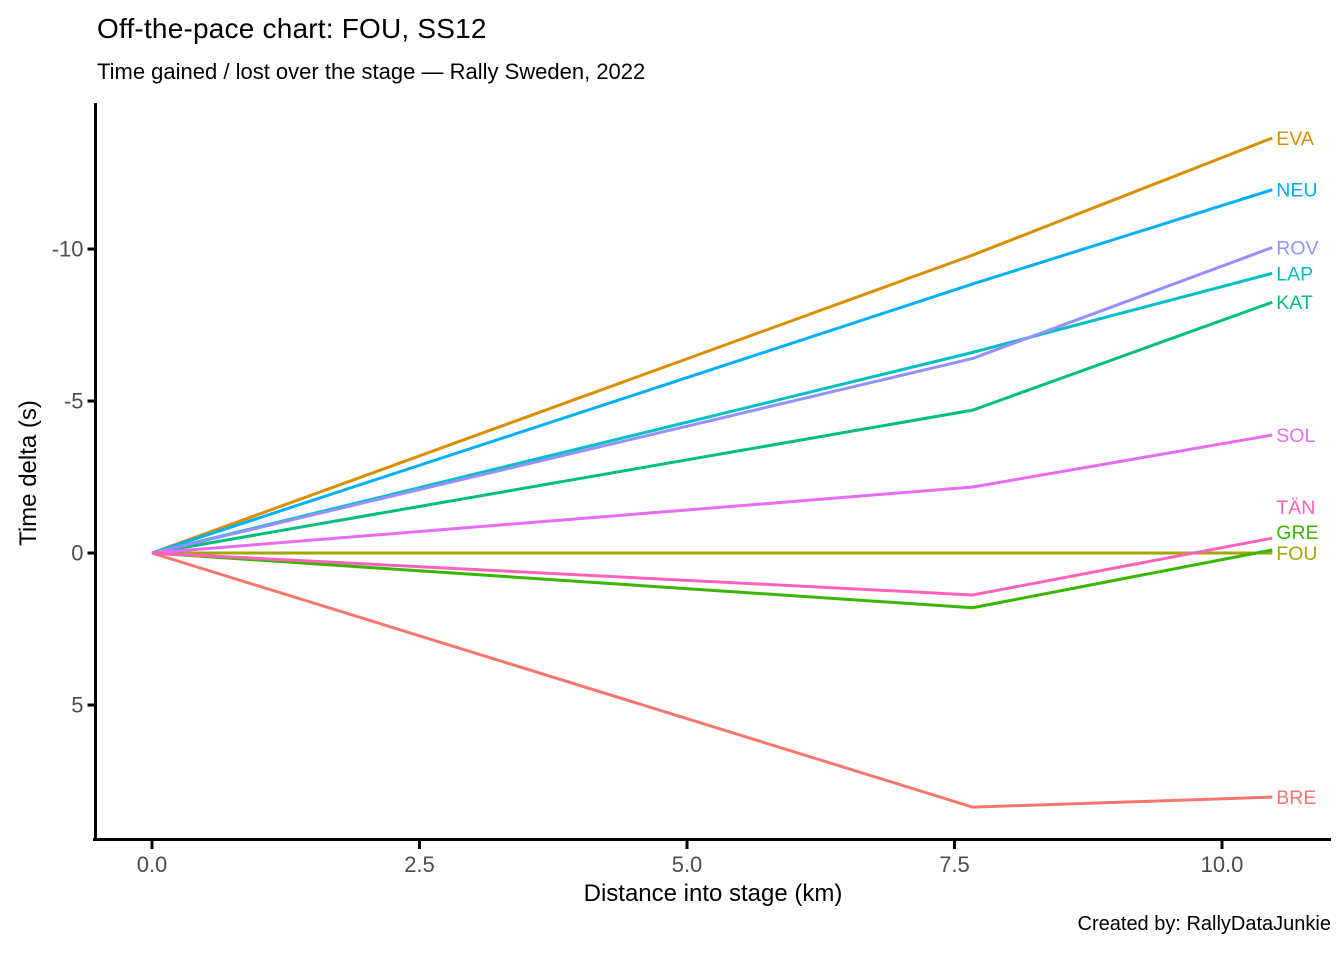 The height and width of the screenshot is (960, 1344). Describe the element at coordinates (1296, 798) in the screenshot. I see `series-label-BRE: BRE` at that location.